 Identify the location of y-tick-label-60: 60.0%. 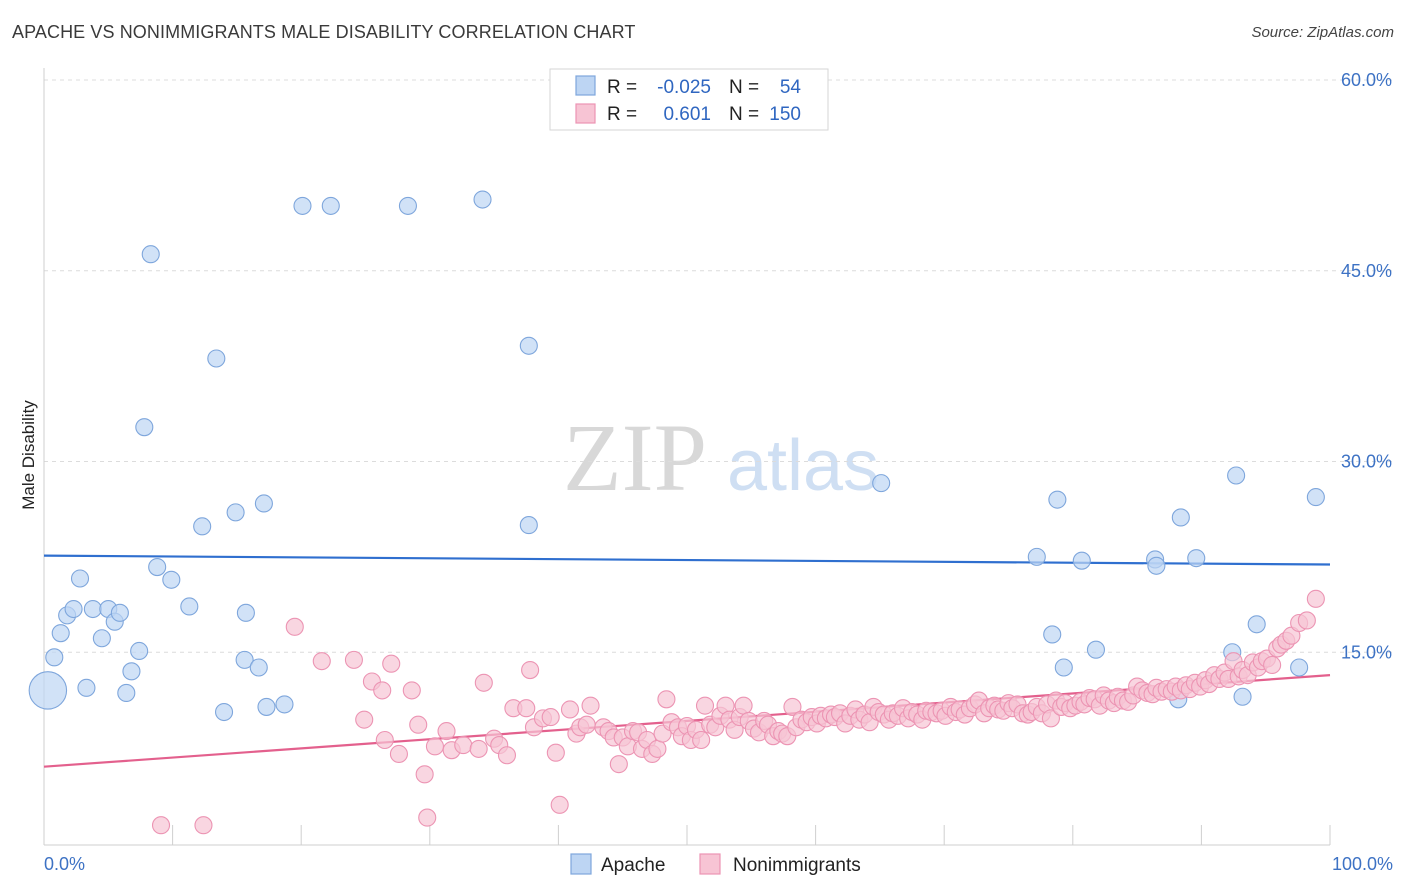
(1366, 80).